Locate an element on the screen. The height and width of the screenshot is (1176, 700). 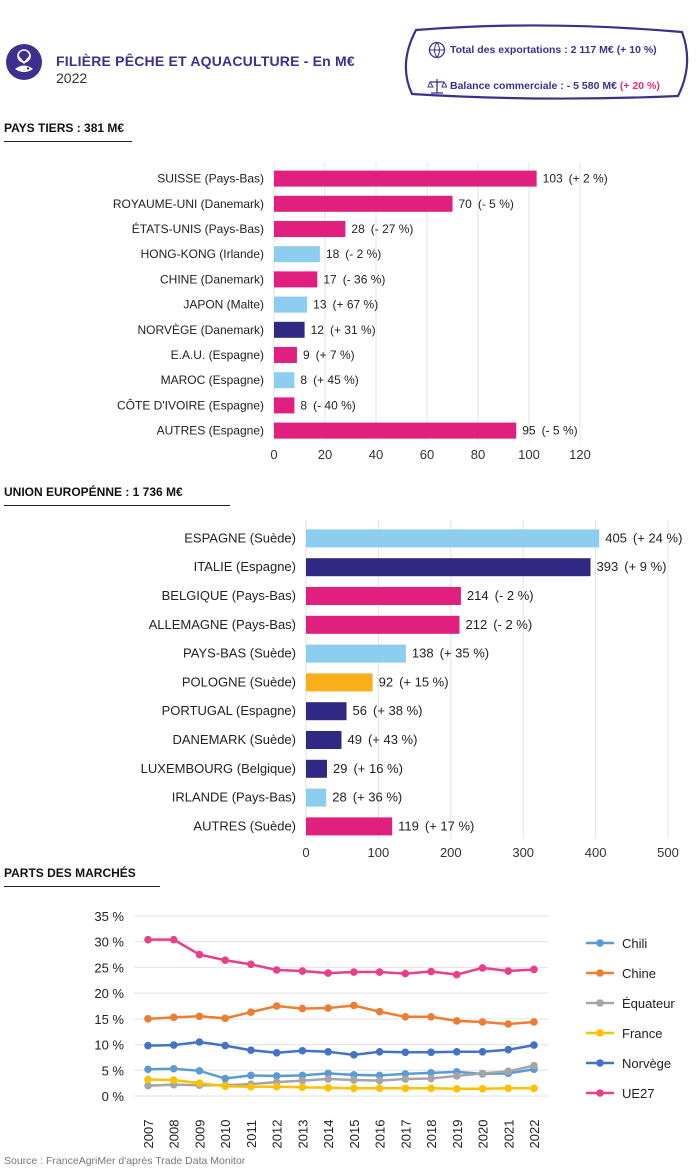
data-label: 212 (- 2 %) is located at coordinates (498, 624).